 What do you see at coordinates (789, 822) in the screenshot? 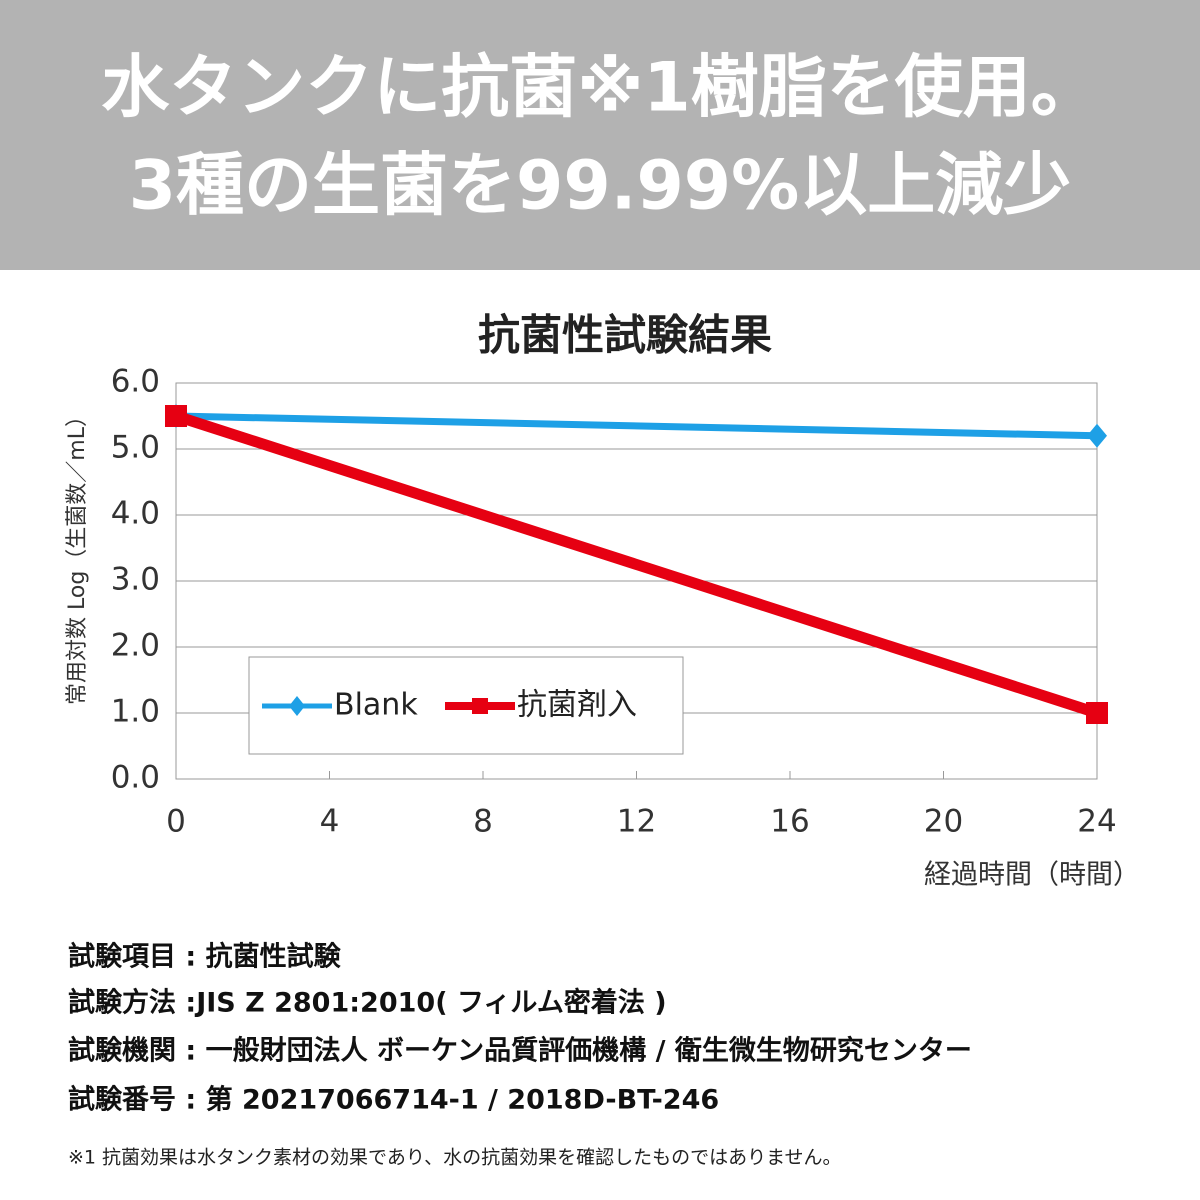
I see `x-tick-label: 16` at bounding box center [789, 822].